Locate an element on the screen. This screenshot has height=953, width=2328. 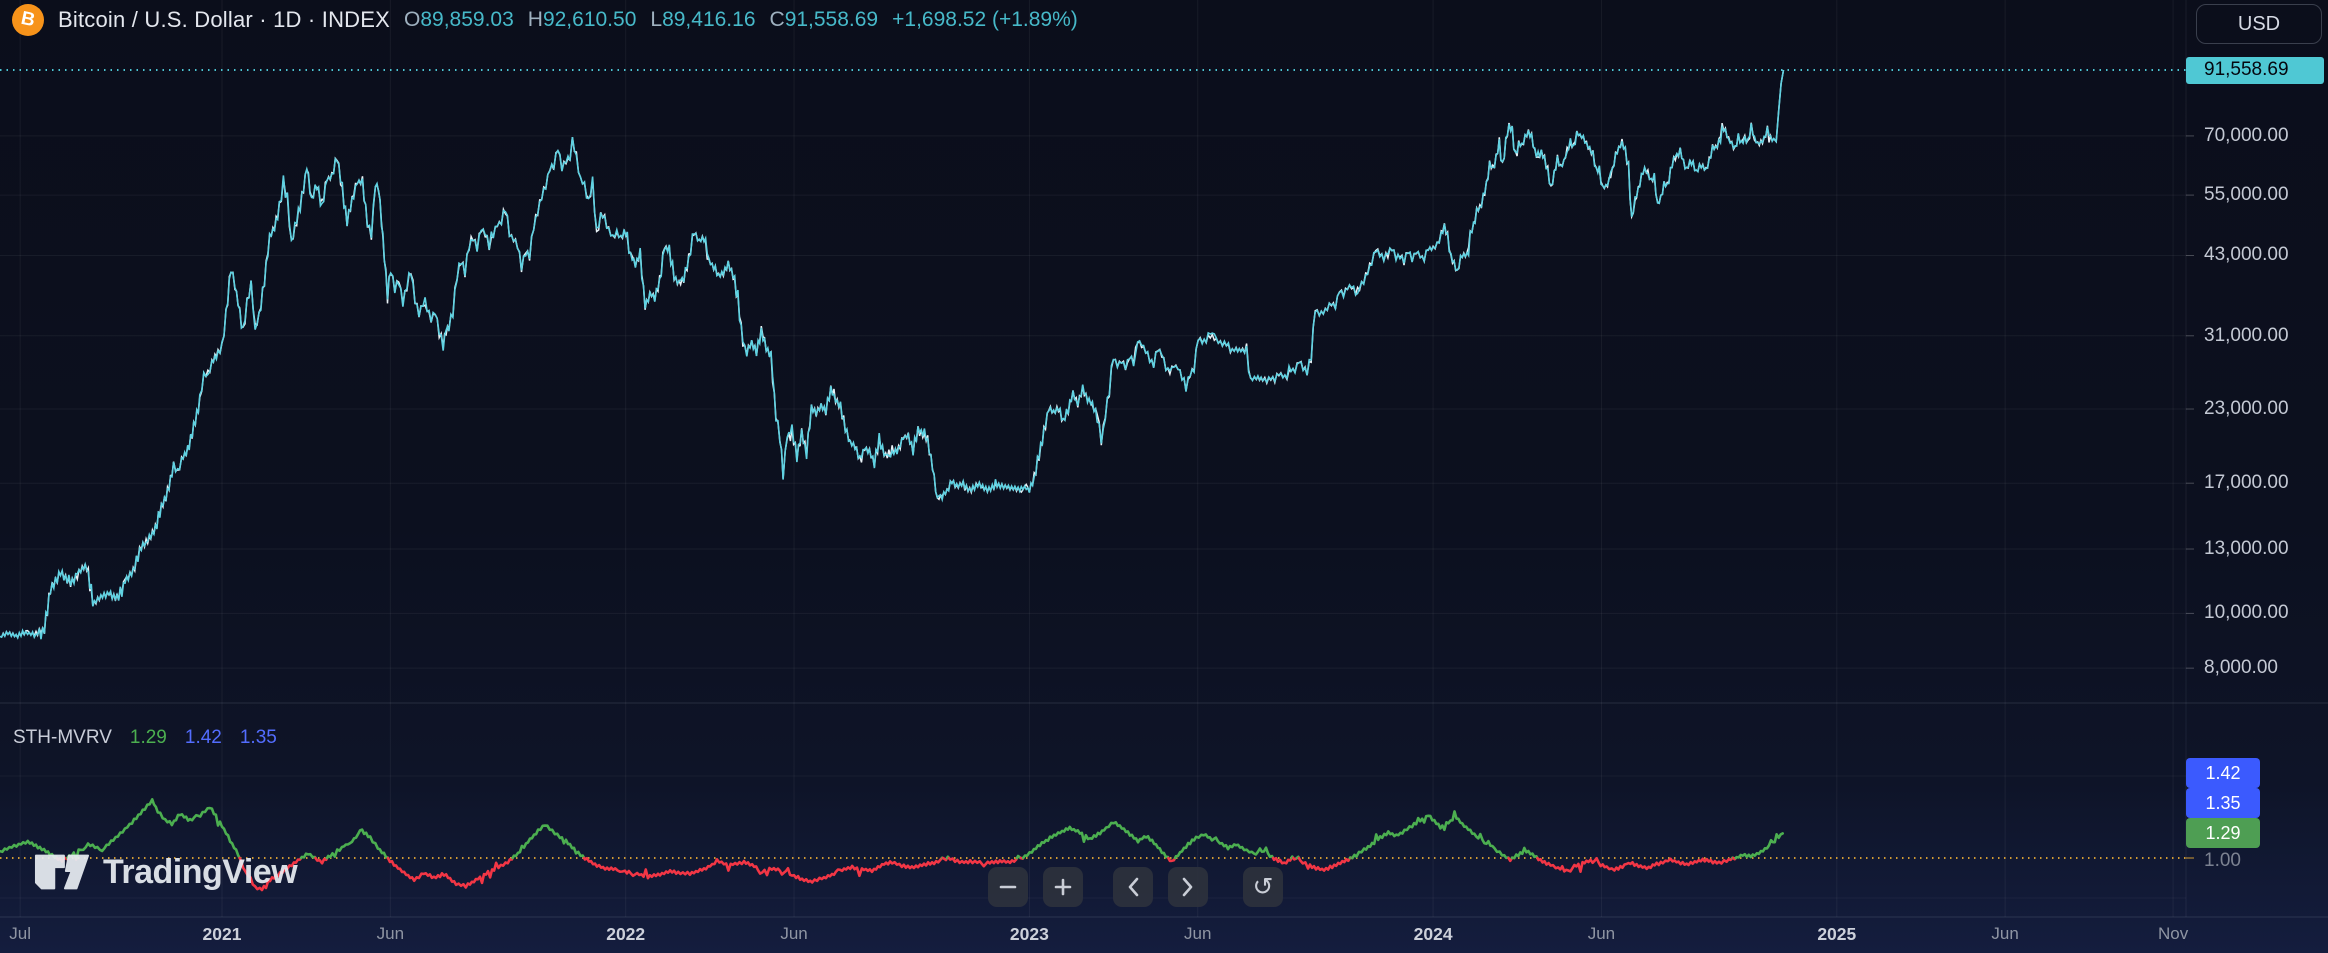
time-scale-label: 2022 is located at coordinates (626, 934).